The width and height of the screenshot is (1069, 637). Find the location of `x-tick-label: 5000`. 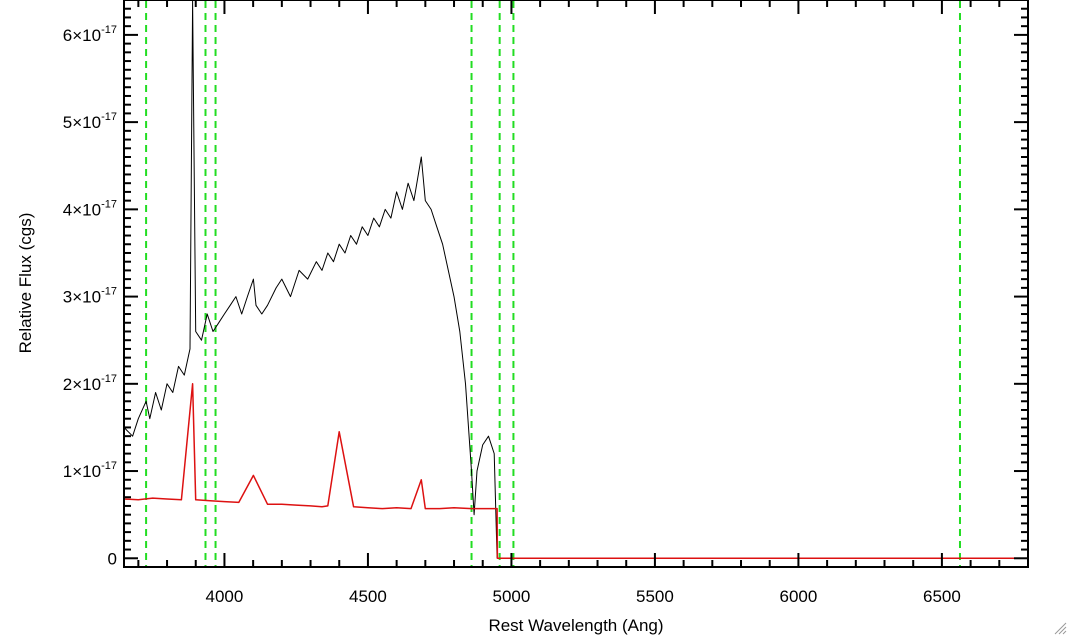

x-tick-label: 5000 is located at coordinates (512, 596).